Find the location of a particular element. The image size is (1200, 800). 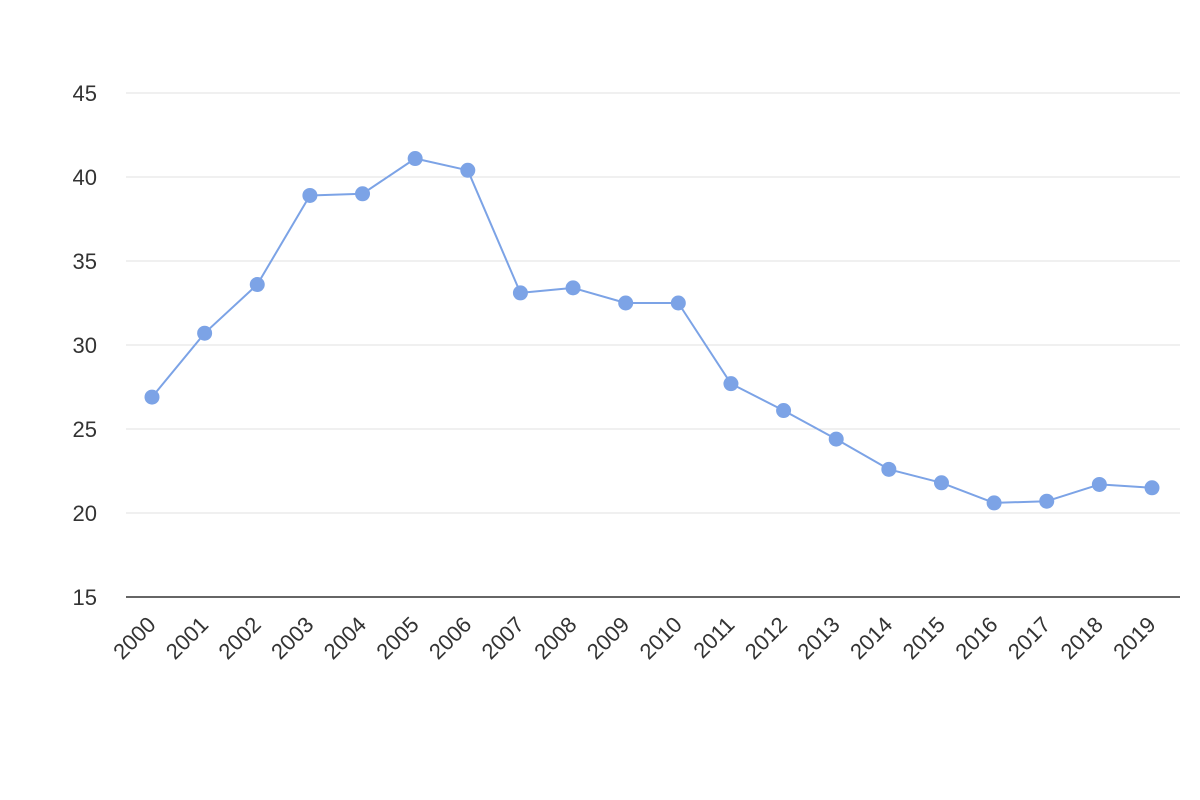

x-tick-label-2011: 2011 is located at coordinates (713, 637).